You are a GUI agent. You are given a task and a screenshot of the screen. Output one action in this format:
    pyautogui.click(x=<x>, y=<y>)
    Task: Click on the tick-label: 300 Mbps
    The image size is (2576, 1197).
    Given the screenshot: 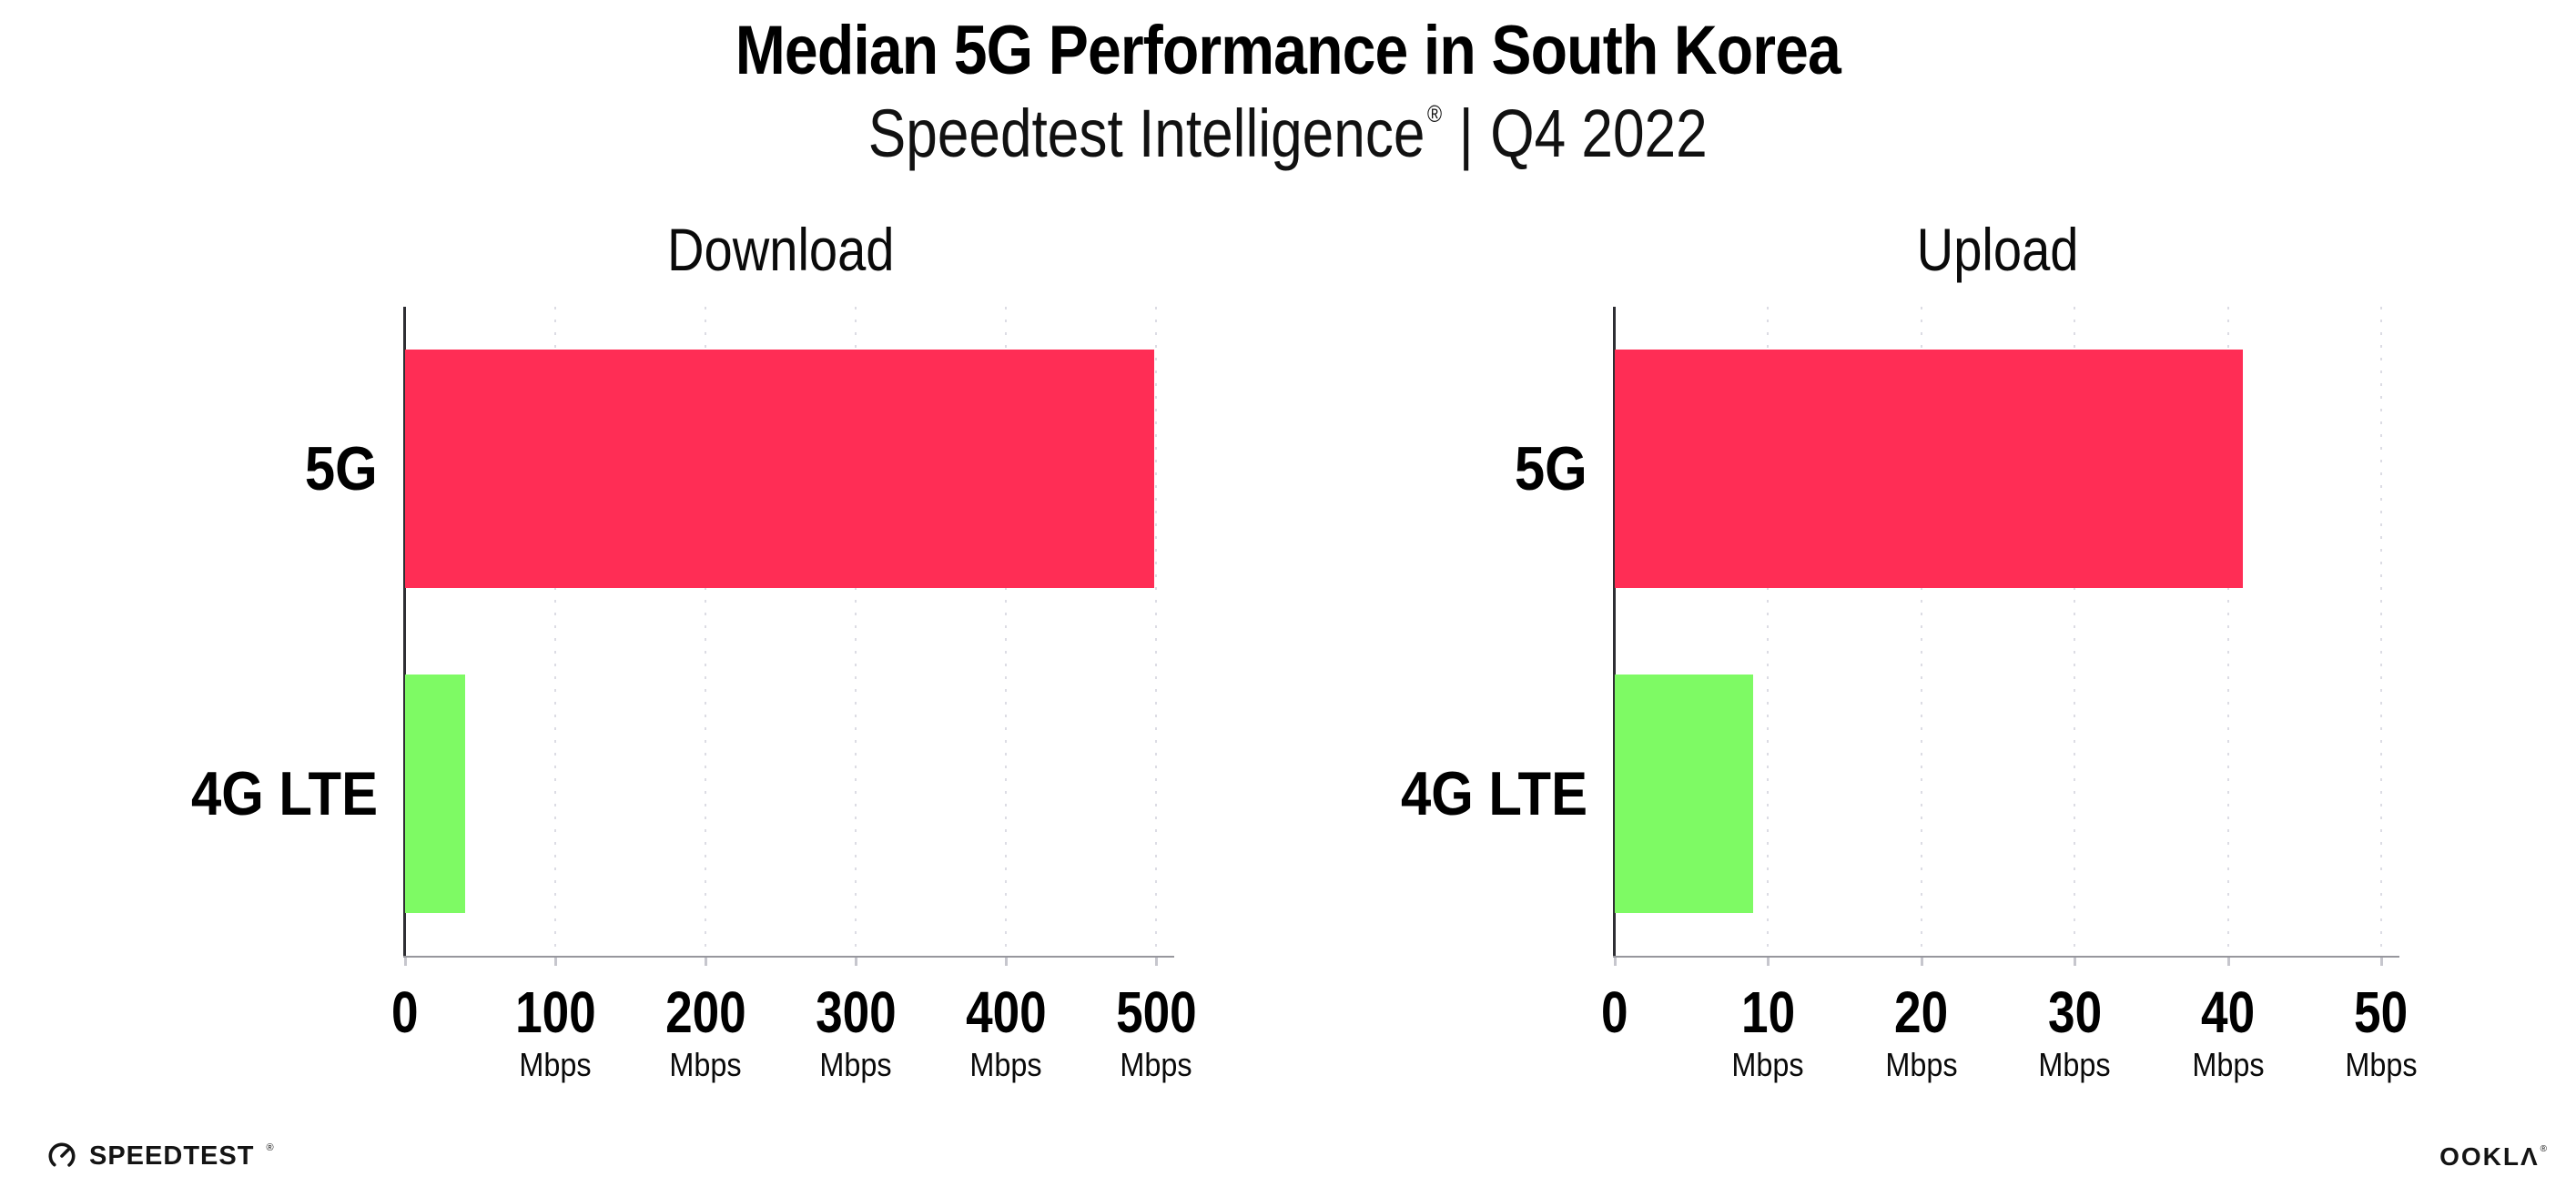 What is the action you would take?
    pyautogui.click(x=856, y=1033)
    